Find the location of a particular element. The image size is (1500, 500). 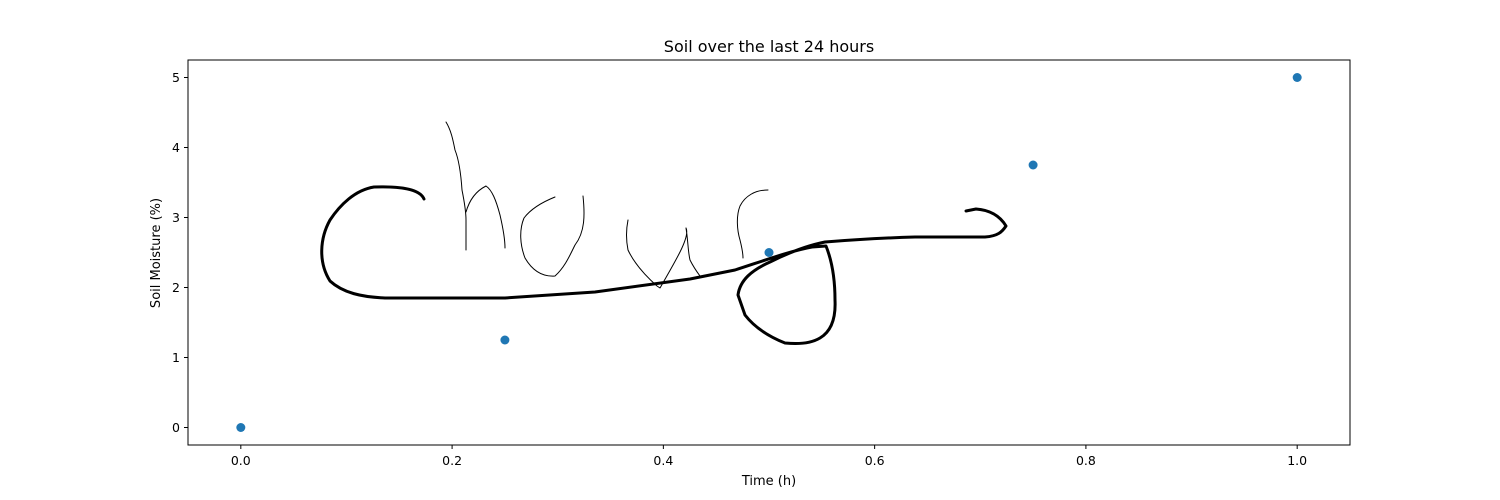

x-tick-label: 0.0 is located at coordinates (241, 460).